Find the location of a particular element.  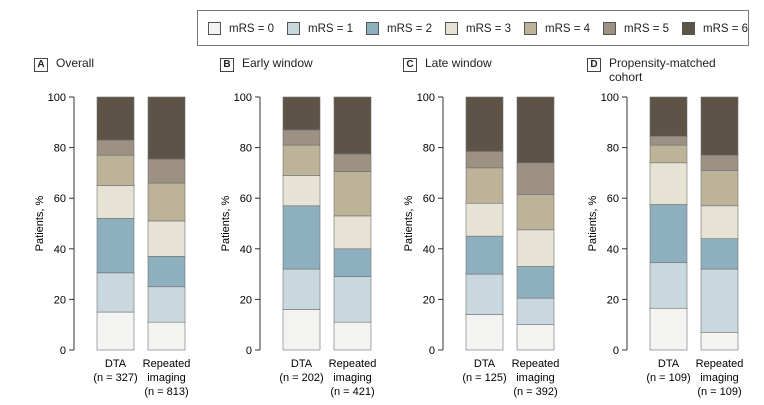

x-category-label: (n = 813) is located at coordinates (166, 392).